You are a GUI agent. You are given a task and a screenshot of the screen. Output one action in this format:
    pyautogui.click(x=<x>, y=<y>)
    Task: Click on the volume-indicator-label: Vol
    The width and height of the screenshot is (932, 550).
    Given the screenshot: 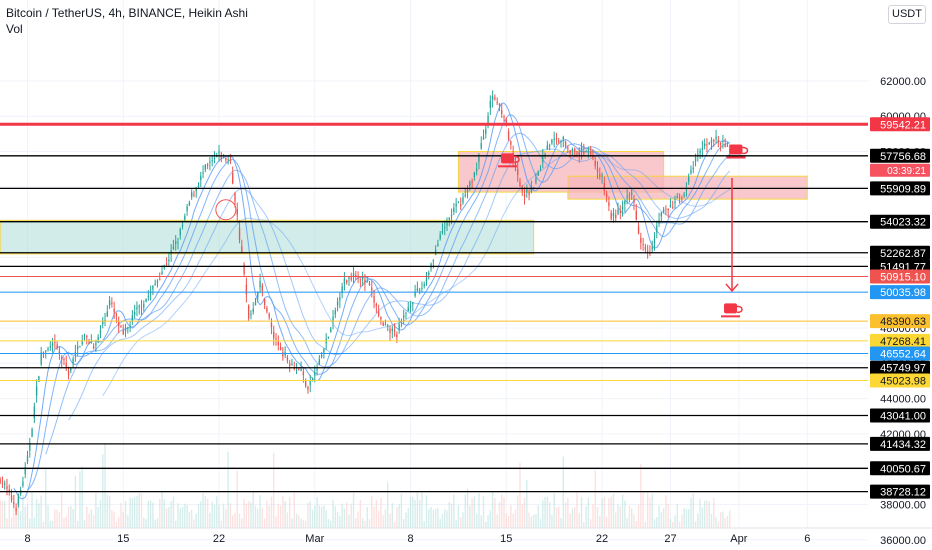 What is the action you would take?
    pyautogui.click(x=14, y=29)
    